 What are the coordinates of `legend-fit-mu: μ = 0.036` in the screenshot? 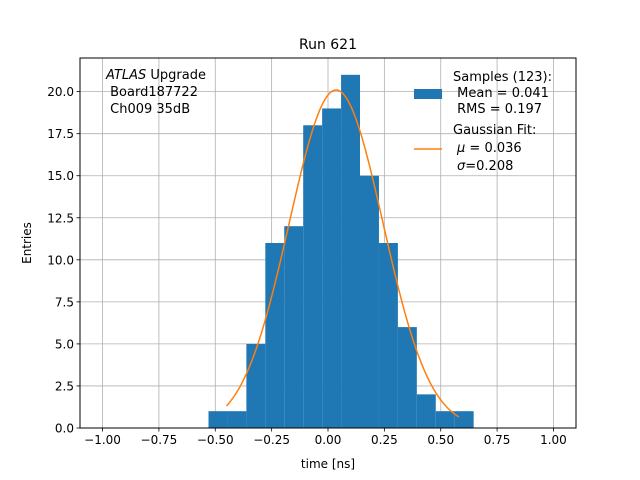 It's located at (489, 148).